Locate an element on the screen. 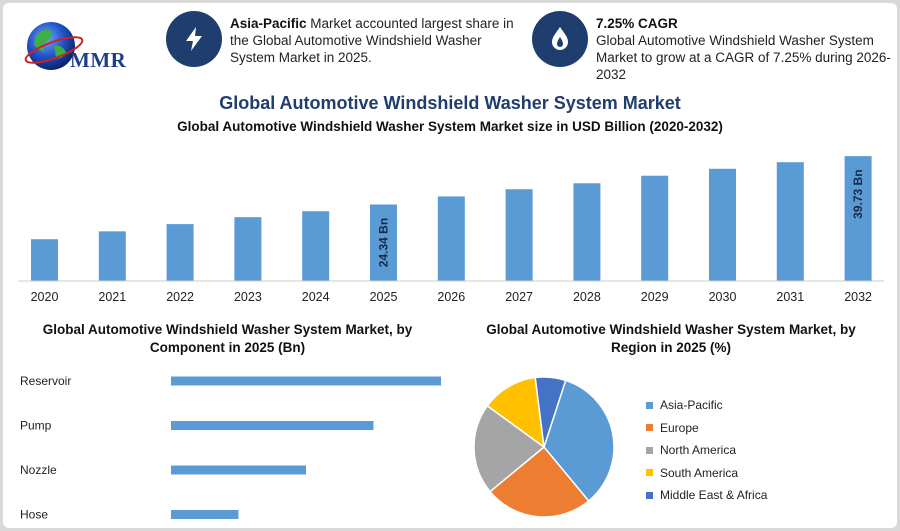 Image resolution: width=900 pixels, height=531 pixels. legend-item-north-america: North America is located at coordinates (746, 450).